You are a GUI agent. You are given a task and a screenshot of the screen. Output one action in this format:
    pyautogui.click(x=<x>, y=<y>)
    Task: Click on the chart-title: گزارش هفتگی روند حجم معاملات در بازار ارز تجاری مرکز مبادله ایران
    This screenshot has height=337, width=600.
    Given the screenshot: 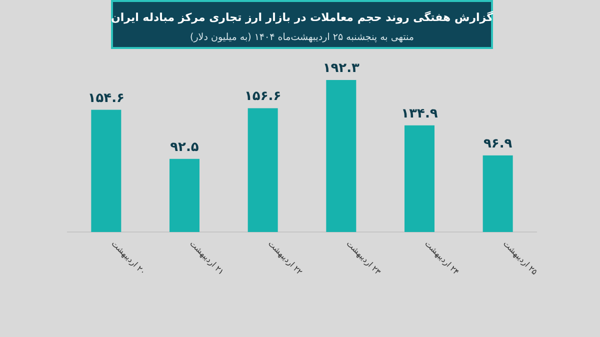 What is the action you would take?
    pyautogui.click(x=302, y=17)
    